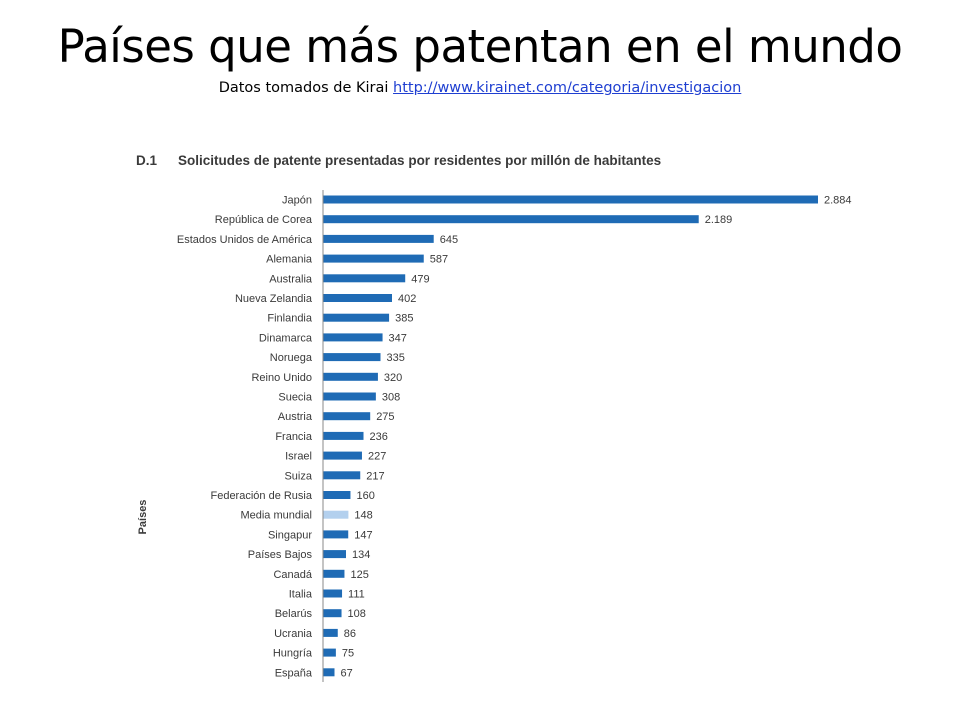 The height and width of the screenshot is (720, 960). What do you see at coordinates (342, 455) in the screenshot?
I see `bar-israel` at bounding box center [342, 455].